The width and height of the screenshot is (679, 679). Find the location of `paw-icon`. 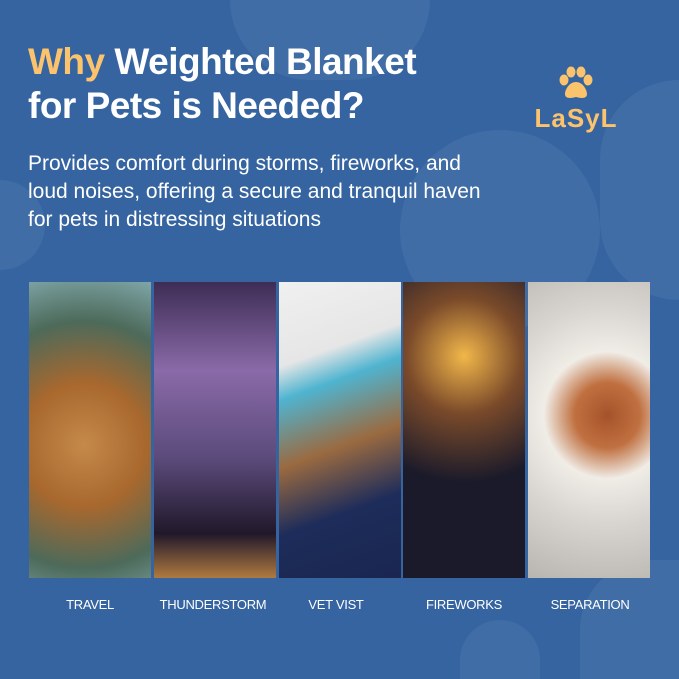

paw-icon is located at coordinates (576, 82).